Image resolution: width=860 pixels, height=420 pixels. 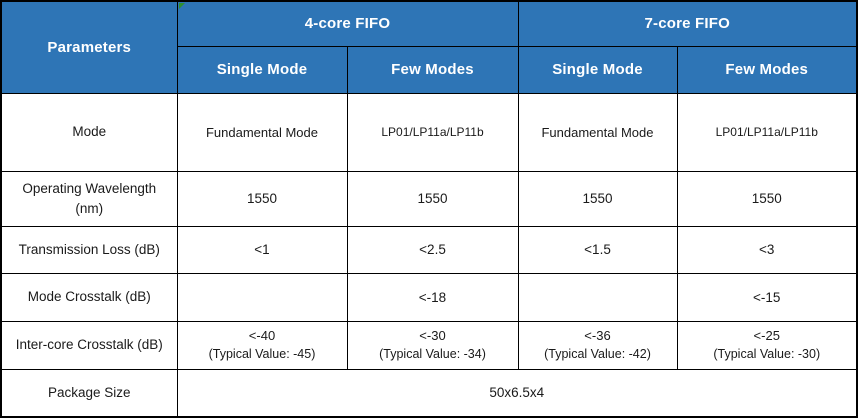 What do you see at coordinates (767, 249) in the screenshot?
I see `cell-loss-7core-few: <3` at bounding box center [767, 249].